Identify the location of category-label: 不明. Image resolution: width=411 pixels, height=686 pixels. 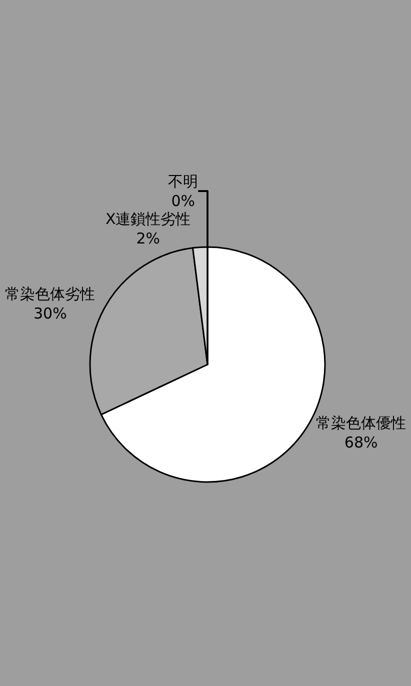
(183, 181).